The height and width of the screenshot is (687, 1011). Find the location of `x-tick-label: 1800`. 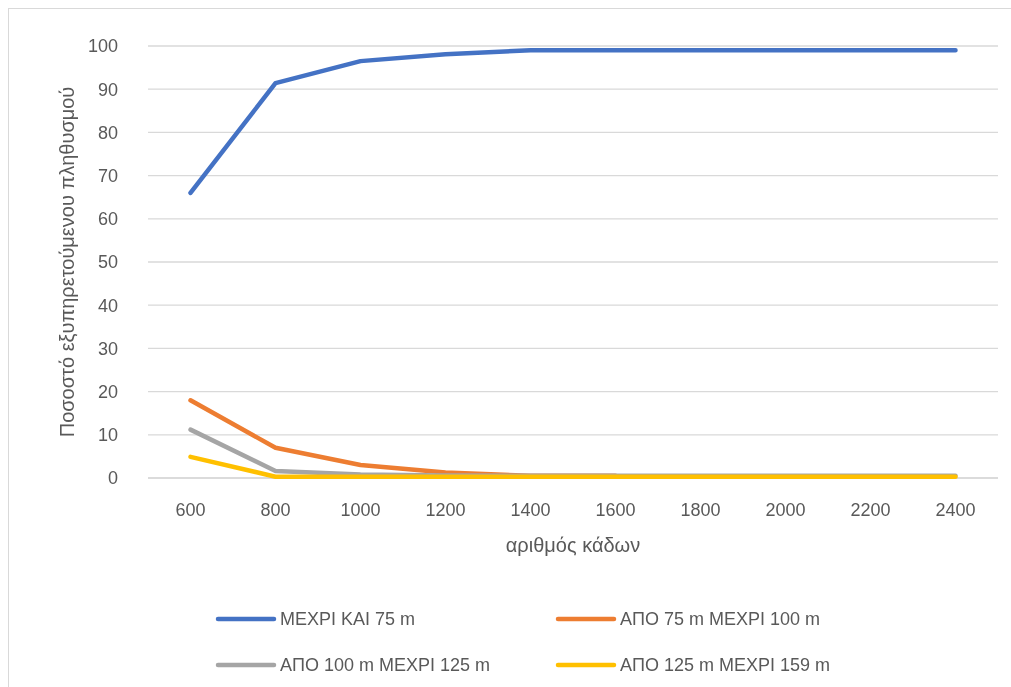

x-tick-label: 1800 is located at coordinates (700, 510).